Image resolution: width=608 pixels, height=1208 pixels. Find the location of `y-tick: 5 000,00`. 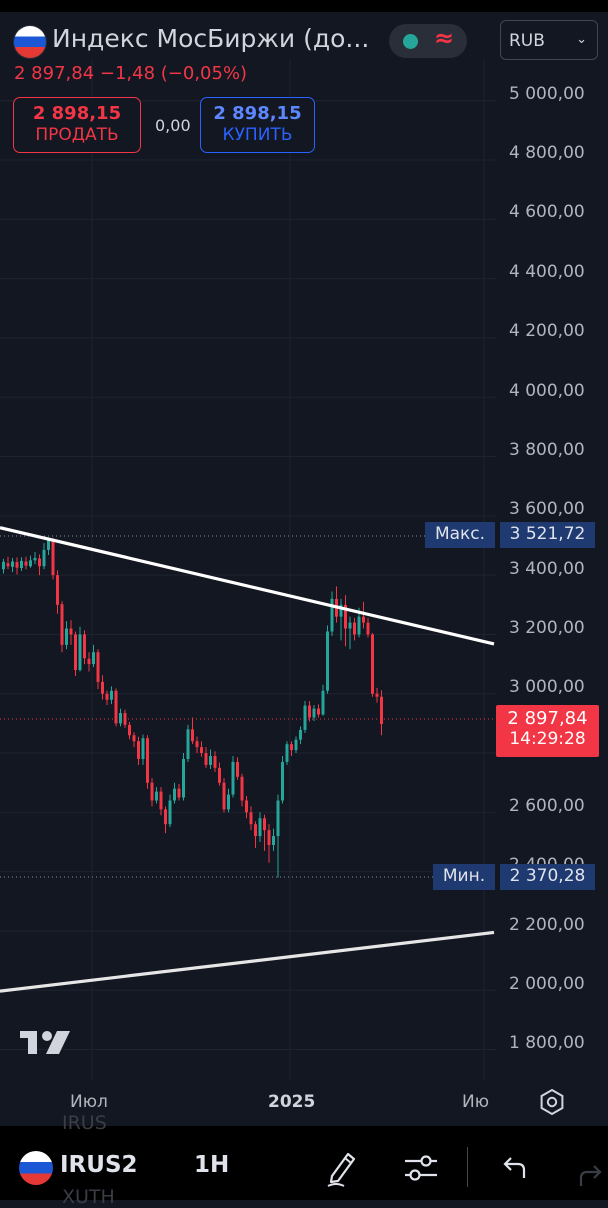

y-tick: 5 000,00 is located at coordinates (547, 94).